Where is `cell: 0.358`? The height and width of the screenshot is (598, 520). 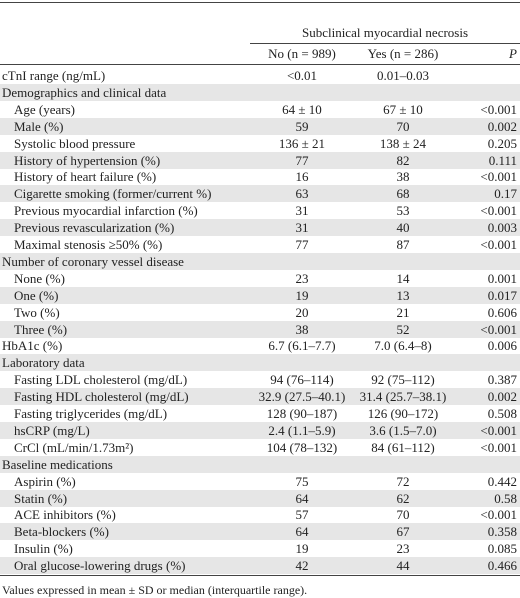
cell: 0.358 is located at coordinates (502, 532).